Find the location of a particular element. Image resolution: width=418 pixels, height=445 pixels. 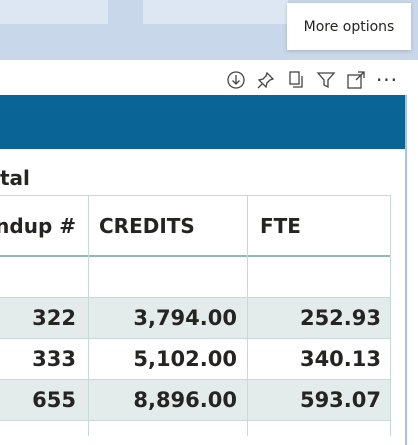

group-header-label: tal is located at coordinates (15, 178).